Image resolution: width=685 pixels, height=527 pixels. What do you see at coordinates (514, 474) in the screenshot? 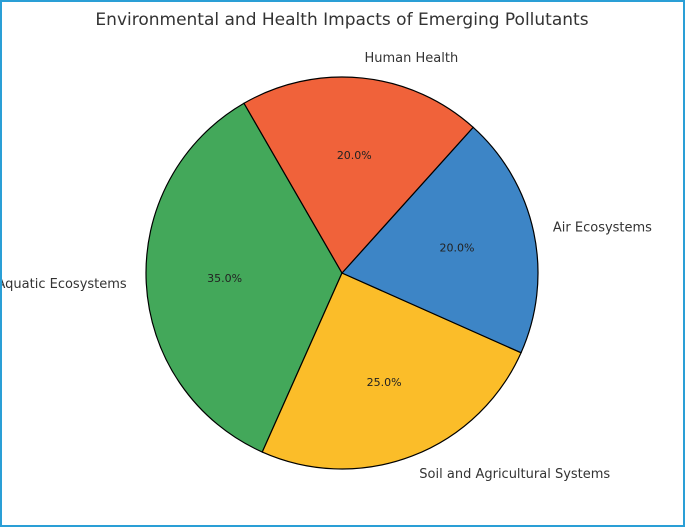
I see `slice-label-soil-and-agricultural-systems: Soil and Agricultural Systems` at bounding box center [514, 474].